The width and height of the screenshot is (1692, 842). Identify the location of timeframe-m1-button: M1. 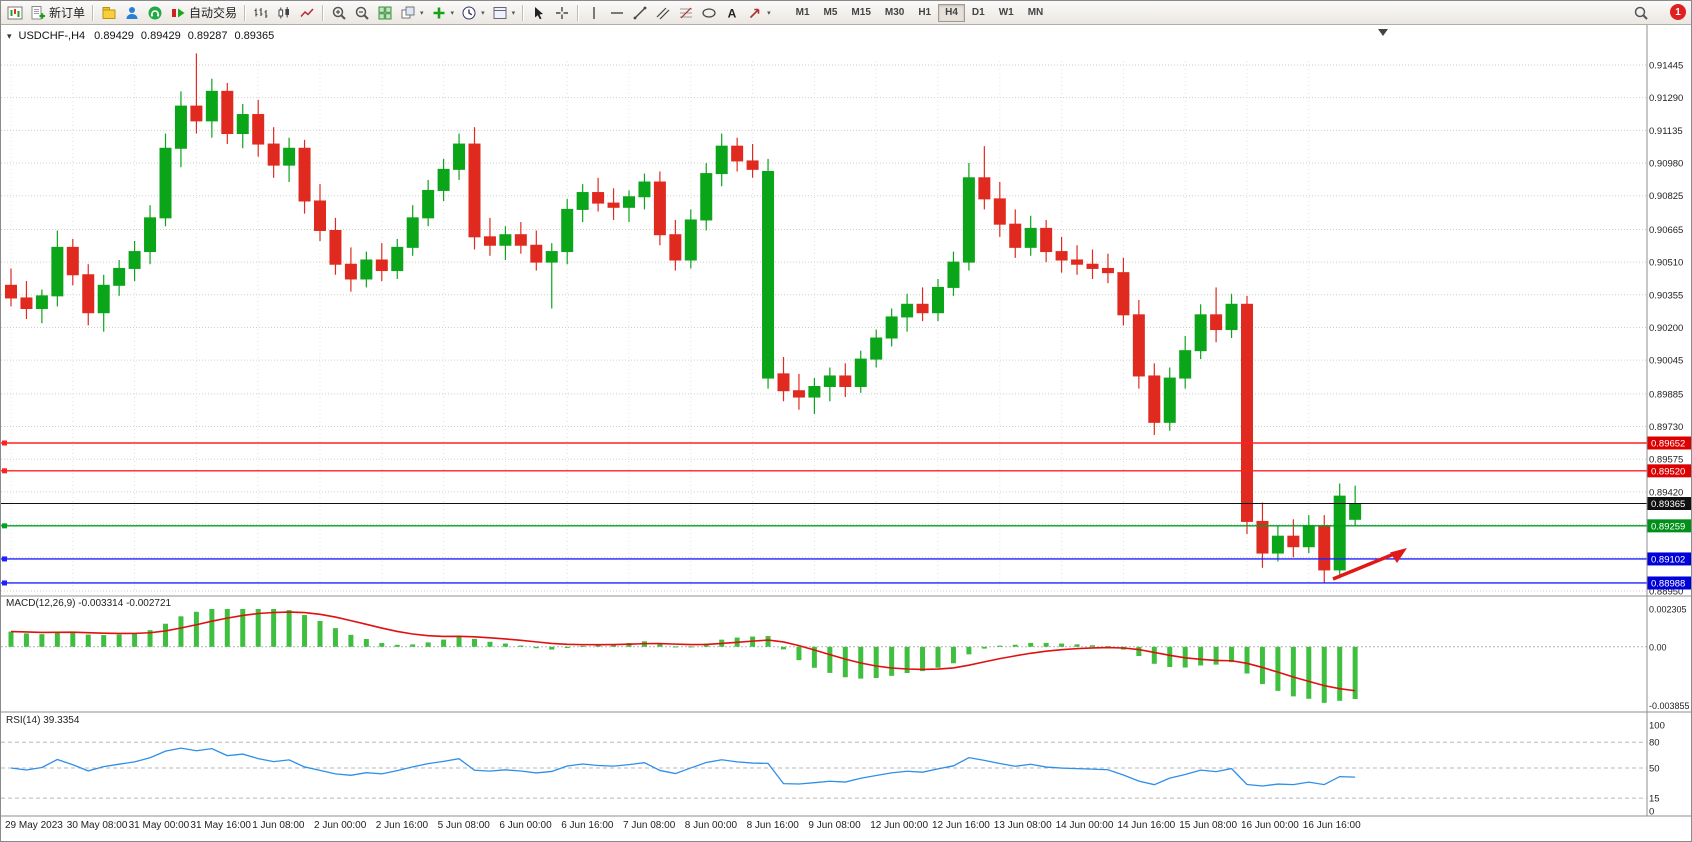
(803, 13).